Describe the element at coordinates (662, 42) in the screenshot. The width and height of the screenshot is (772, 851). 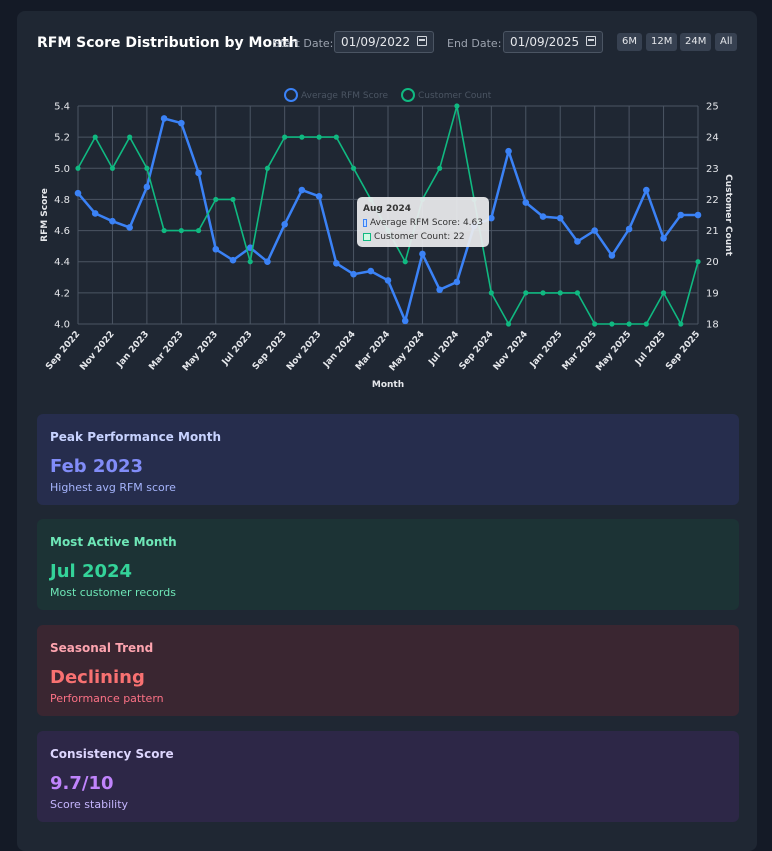
I see `range-12m-button: 12M` at that location.